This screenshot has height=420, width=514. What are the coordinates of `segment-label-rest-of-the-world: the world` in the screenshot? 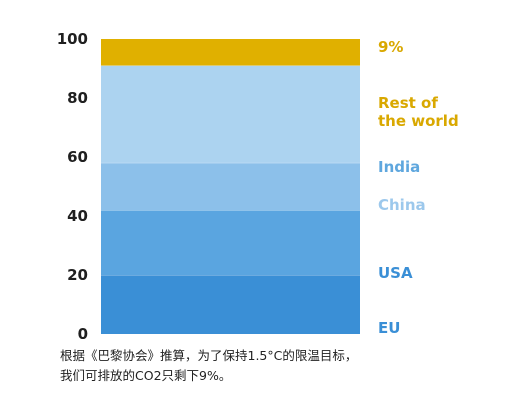 It's located at (418, 121).